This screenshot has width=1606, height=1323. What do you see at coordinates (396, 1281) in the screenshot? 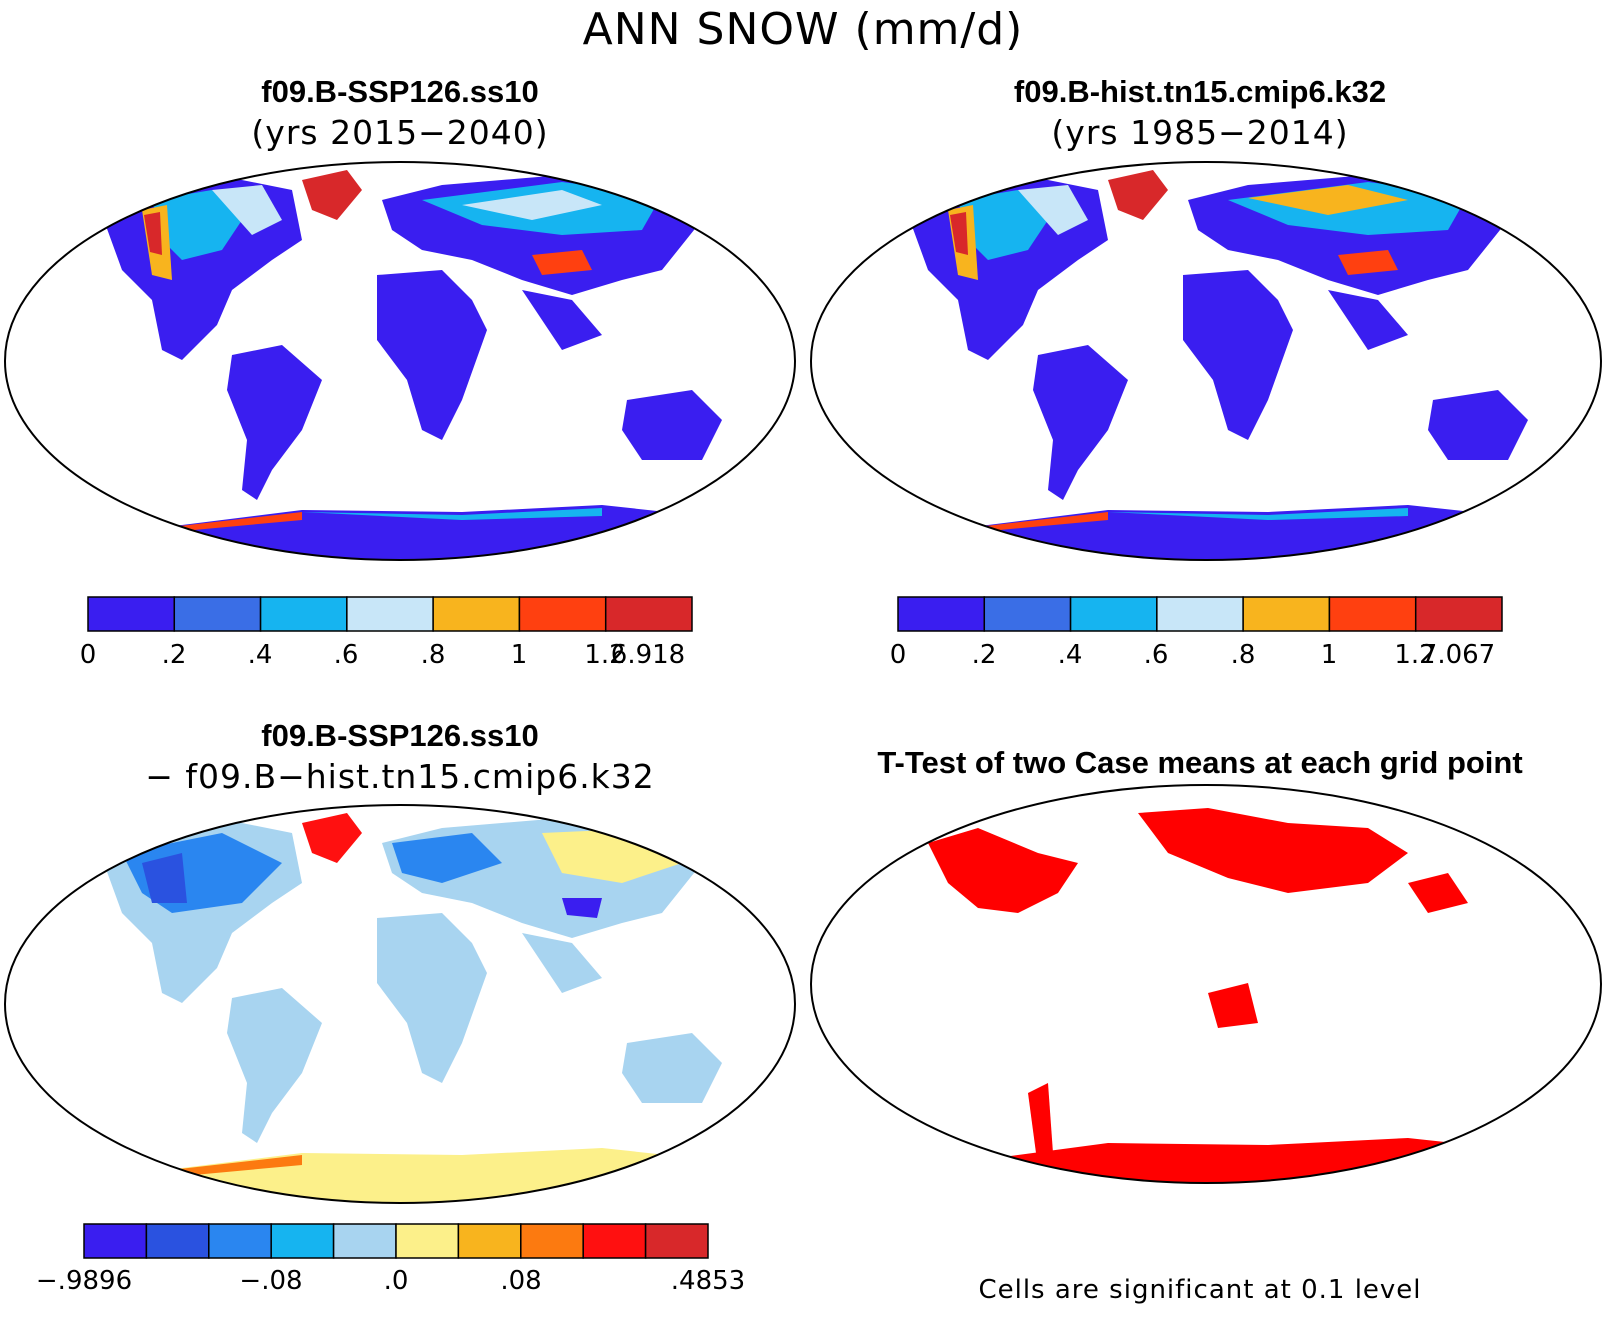
I see `colorbar-tick-label: .0` at bounding box center [396, 1281].